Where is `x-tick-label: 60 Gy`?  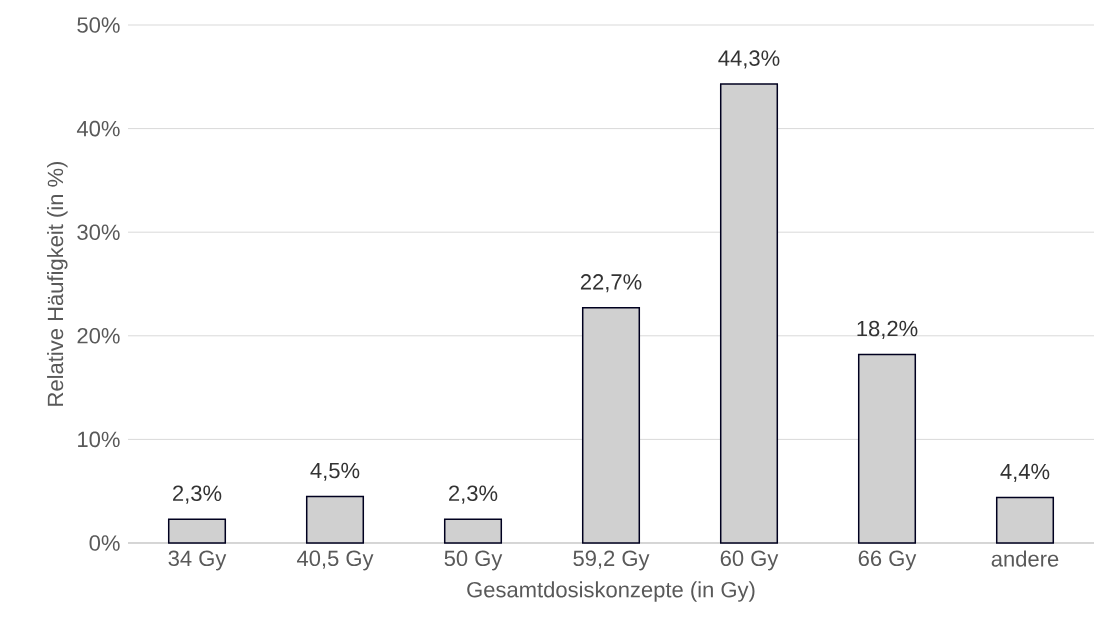
x-tick-label: 60 Gy is located at coordinates (749, 560).